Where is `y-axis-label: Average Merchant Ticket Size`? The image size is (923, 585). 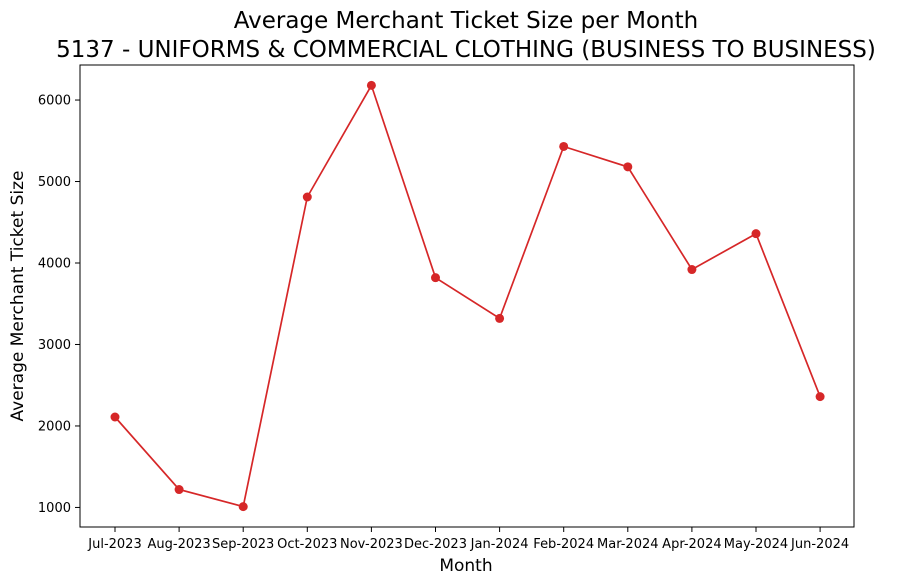
y-axis-label: Average Merchant Ticket Size is located at coordinates (18, 296).